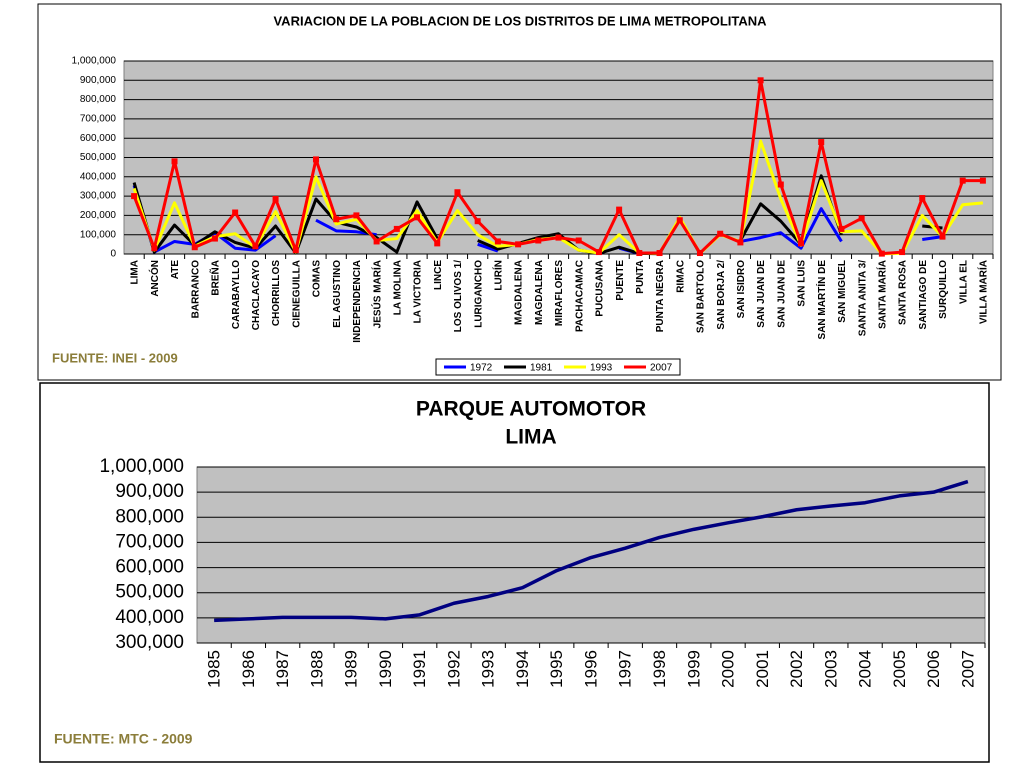  I want to click on x-tick-label: VILLA MARÍA, so click(983, 292).